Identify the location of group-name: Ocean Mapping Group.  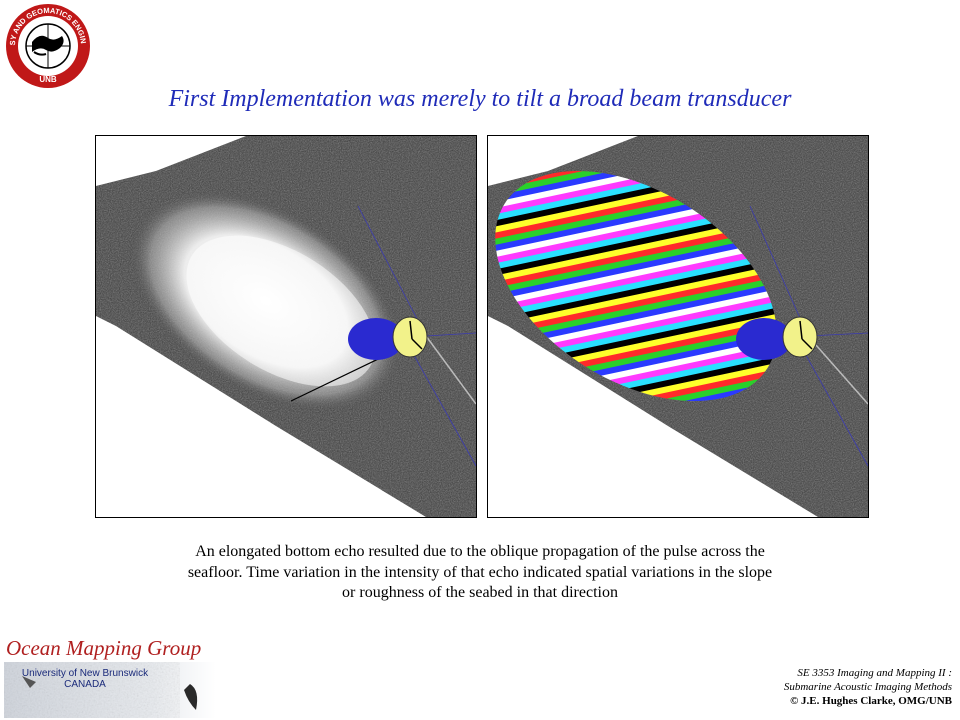
(104, 648).